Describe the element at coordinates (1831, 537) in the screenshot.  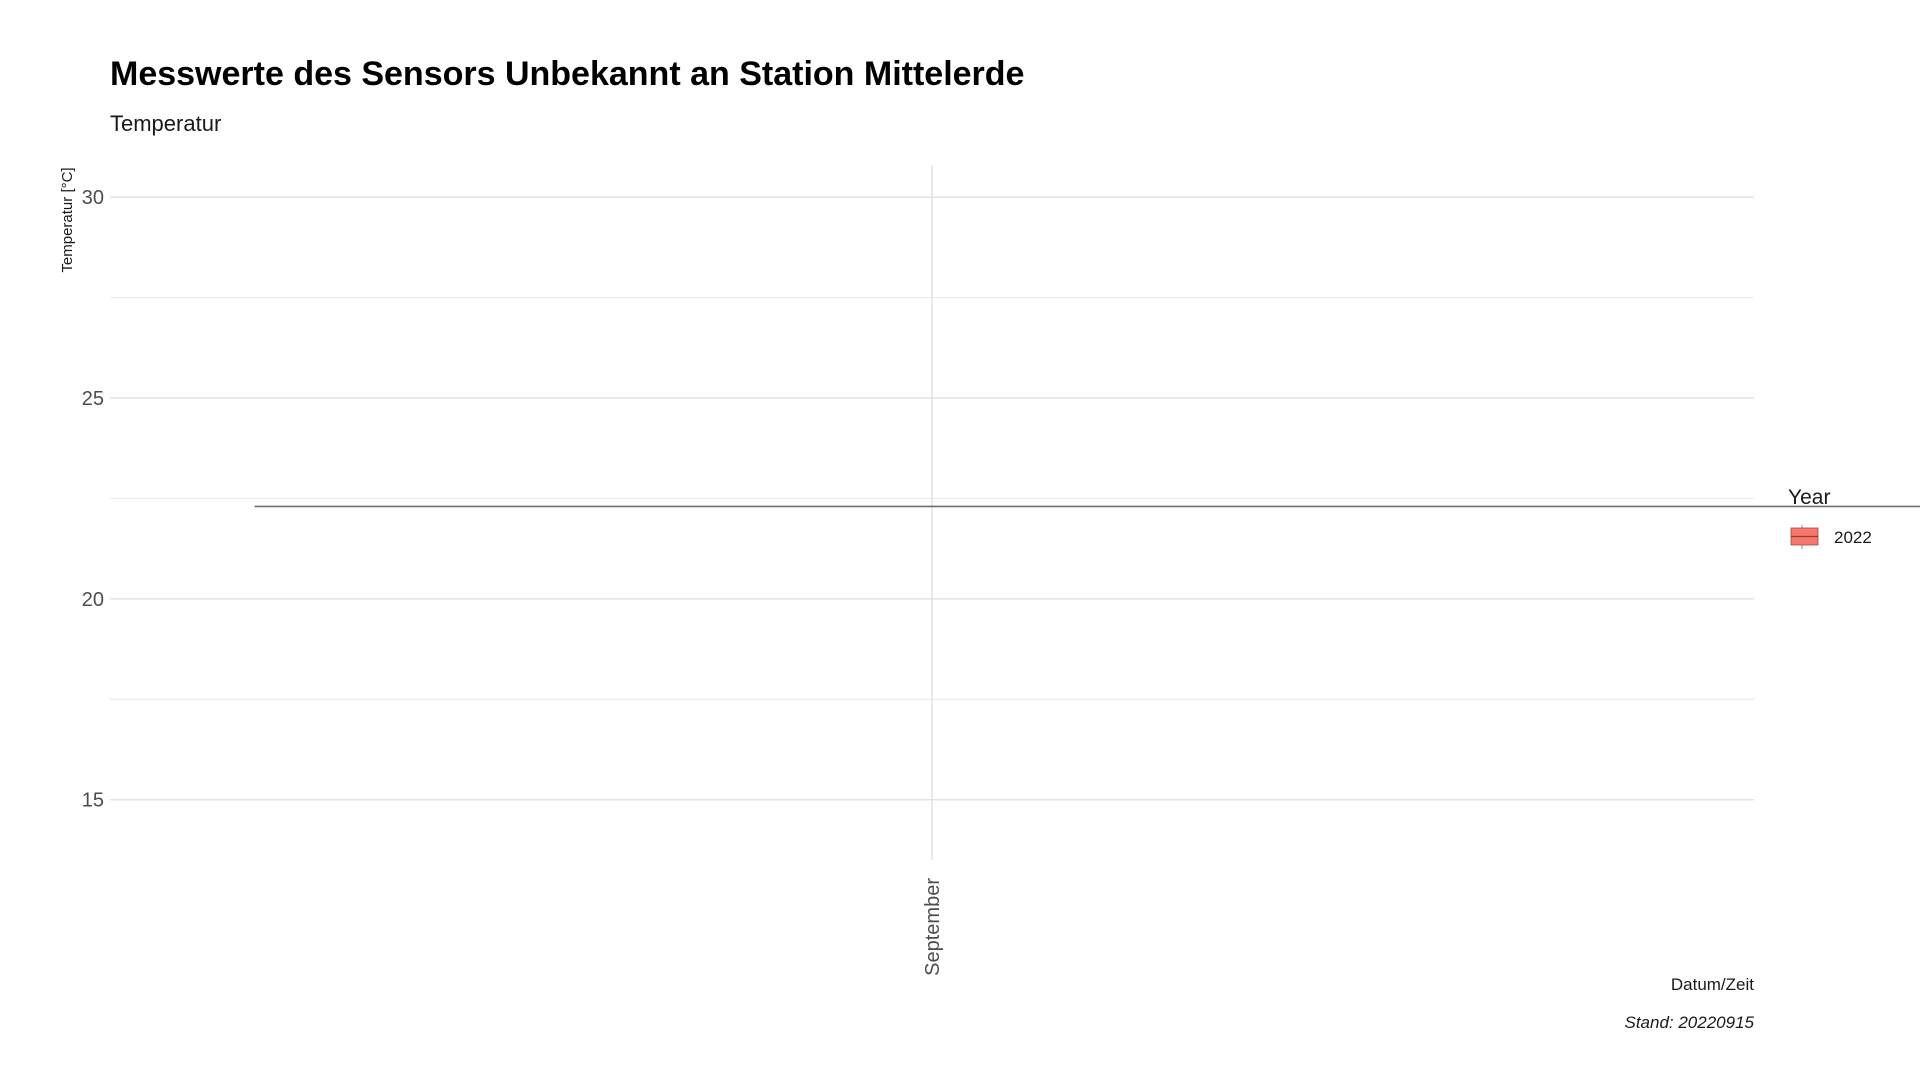
I see `legend-entries: 2022` at that location.